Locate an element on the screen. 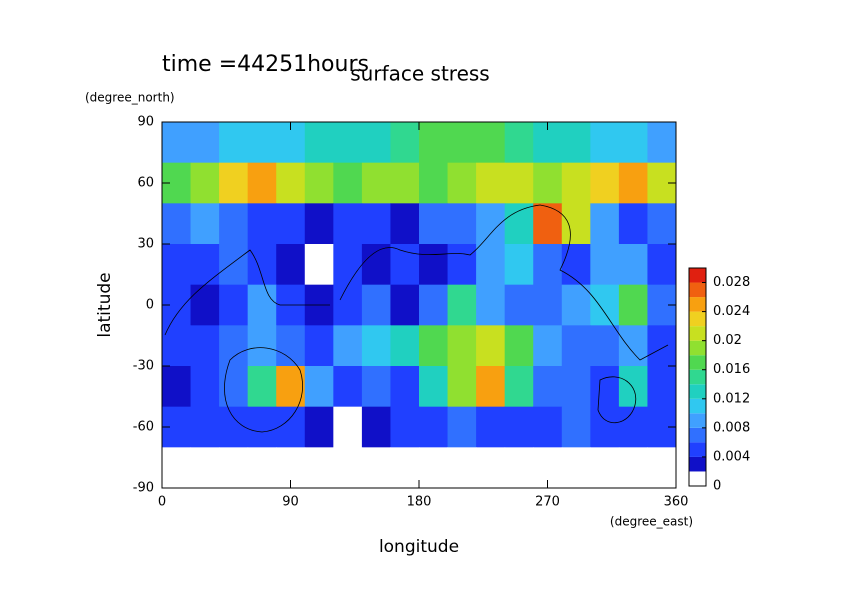 The image size is (842, 595). colorbar: 0 0.004 0.008 0.012 0.016 0.02 0.024 0.028 is located at coordinates (719, 380).